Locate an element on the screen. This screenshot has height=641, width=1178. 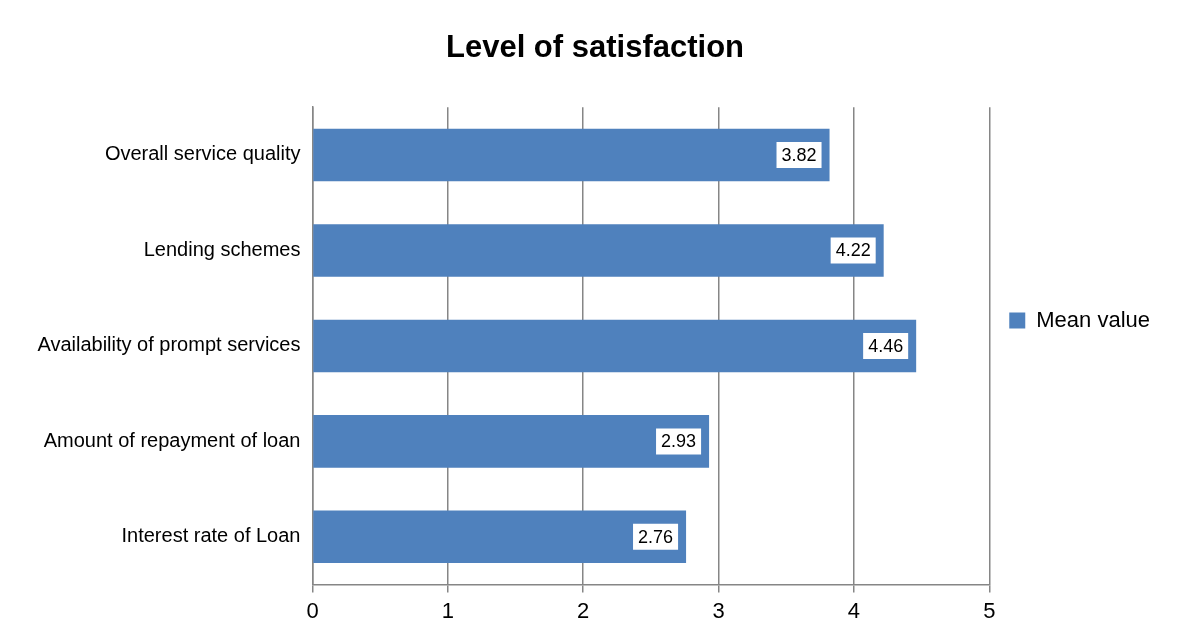
legend-label: Mean value is located at coordinates (1093, 319).